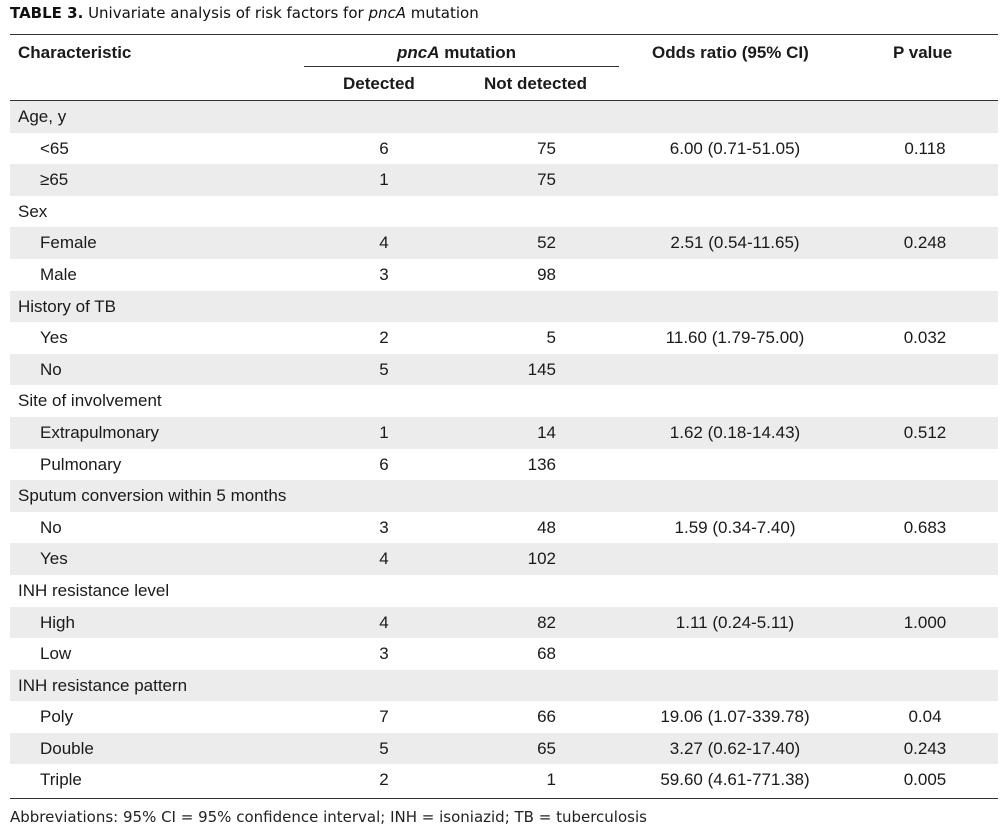 The height and width of the screenshot is (833, 1007). Describe the element at coordinates (51, 527) in the screenshot. I see `cell-characteristic: No` at that location.